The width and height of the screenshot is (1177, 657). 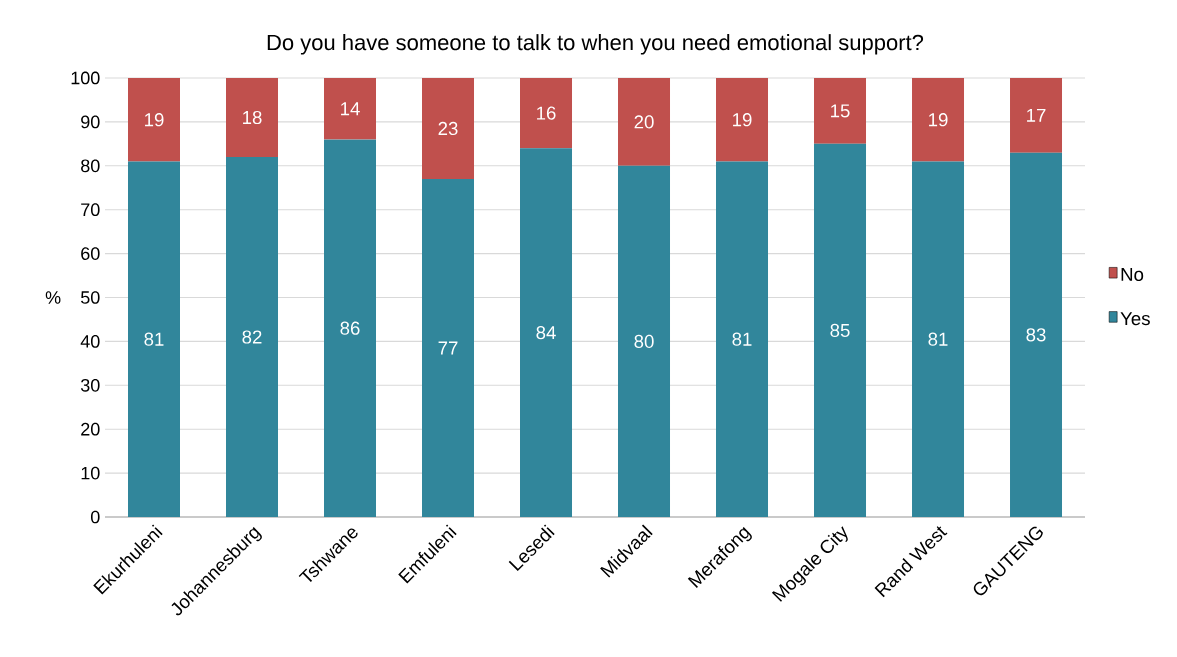 I want to click on data-label: 86, so click(x=350, y=328).